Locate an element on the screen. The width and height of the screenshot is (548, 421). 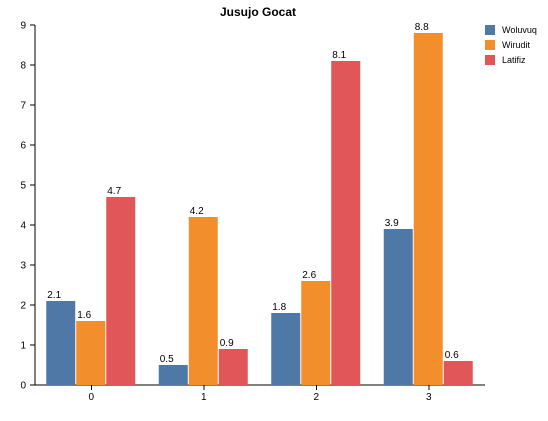
data-label: 0.5 is located at coordinates (167, 359).